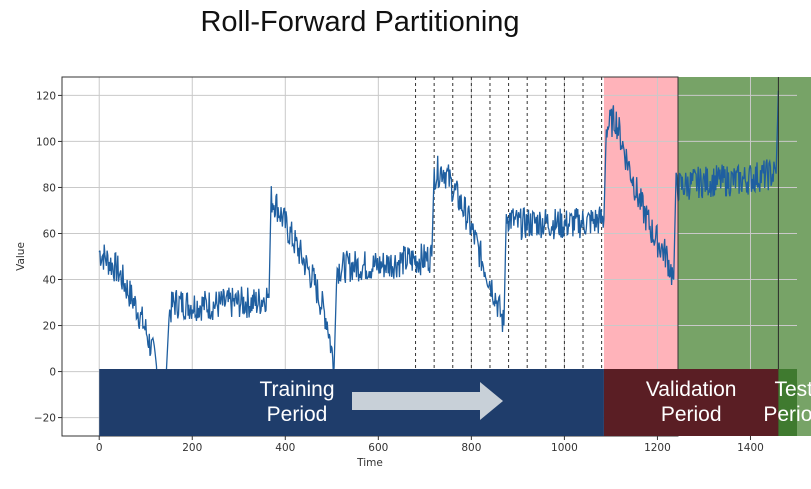 This screenshot has width=811, height=489. I want to click on validation-label-line2: Period, so click(691, 414).